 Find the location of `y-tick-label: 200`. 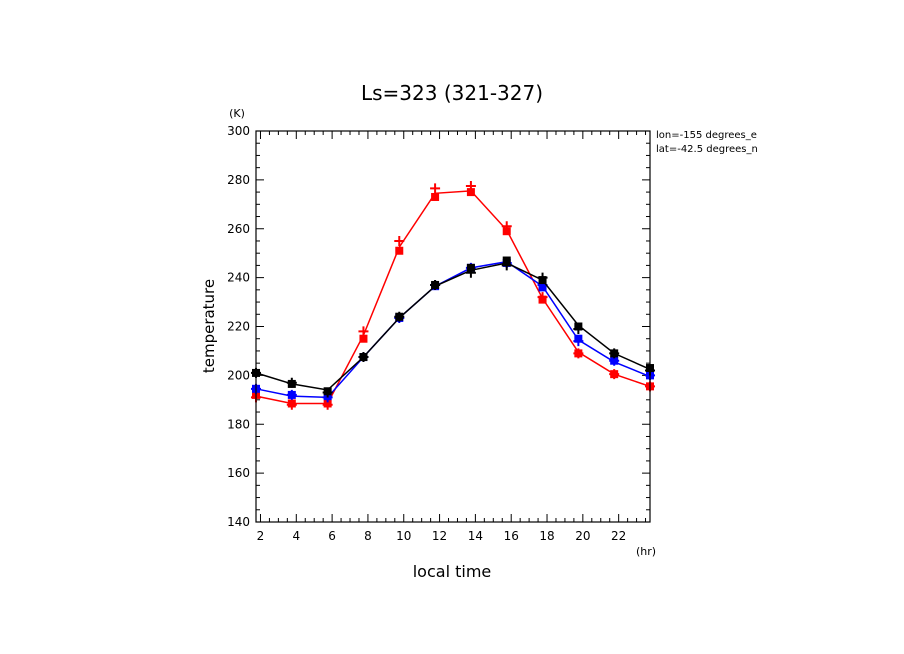

y-tick-label: 200 is located at coordinates (238, 375).